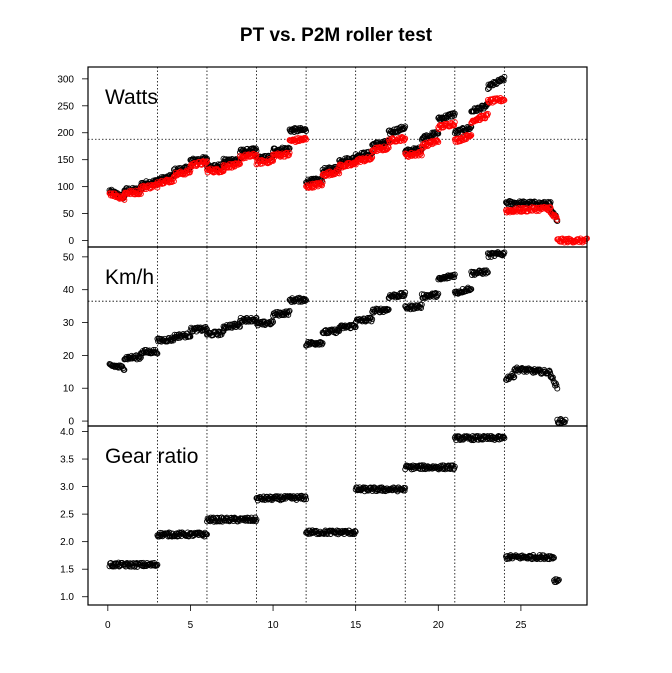 Image resolution: width=672 pixels, height=673 pixels. What do you see at coordinates (69, 290) in the screenshot?
I see `y-tick-label: 40` at bounding box center [69, 290].